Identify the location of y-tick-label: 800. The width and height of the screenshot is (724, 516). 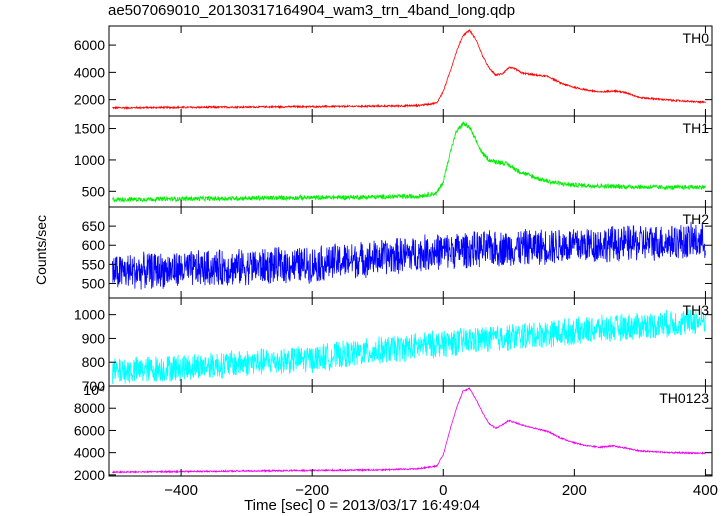
(94, 362).